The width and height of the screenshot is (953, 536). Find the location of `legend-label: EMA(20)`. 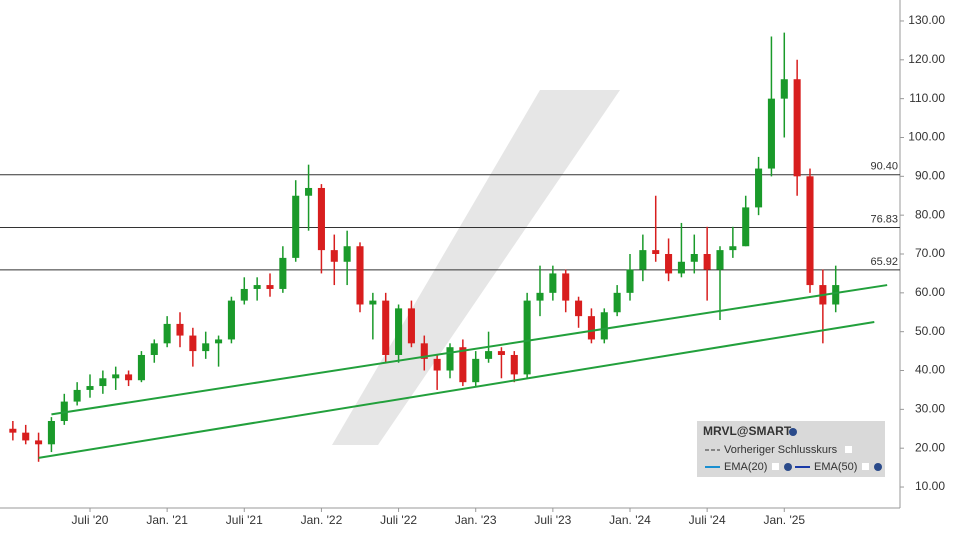

legend-label: EMA(20) is located at coordinates (745, 467).